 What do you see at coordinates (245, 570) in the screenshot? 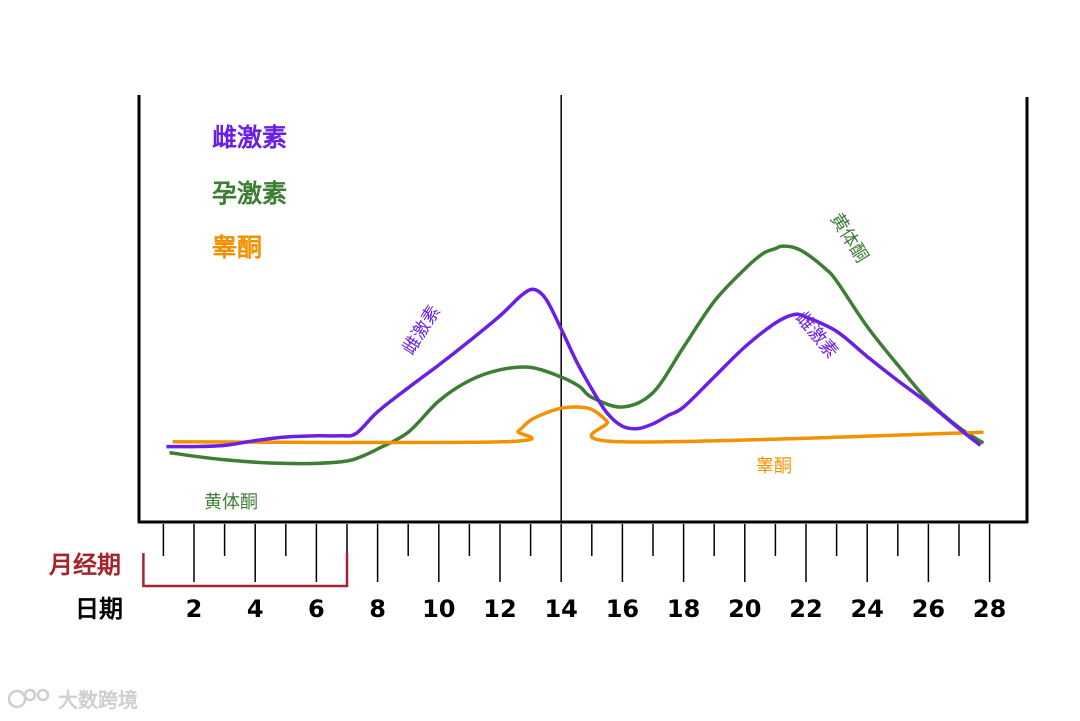
I see `period-bracket` at bounding box center [245, 570].